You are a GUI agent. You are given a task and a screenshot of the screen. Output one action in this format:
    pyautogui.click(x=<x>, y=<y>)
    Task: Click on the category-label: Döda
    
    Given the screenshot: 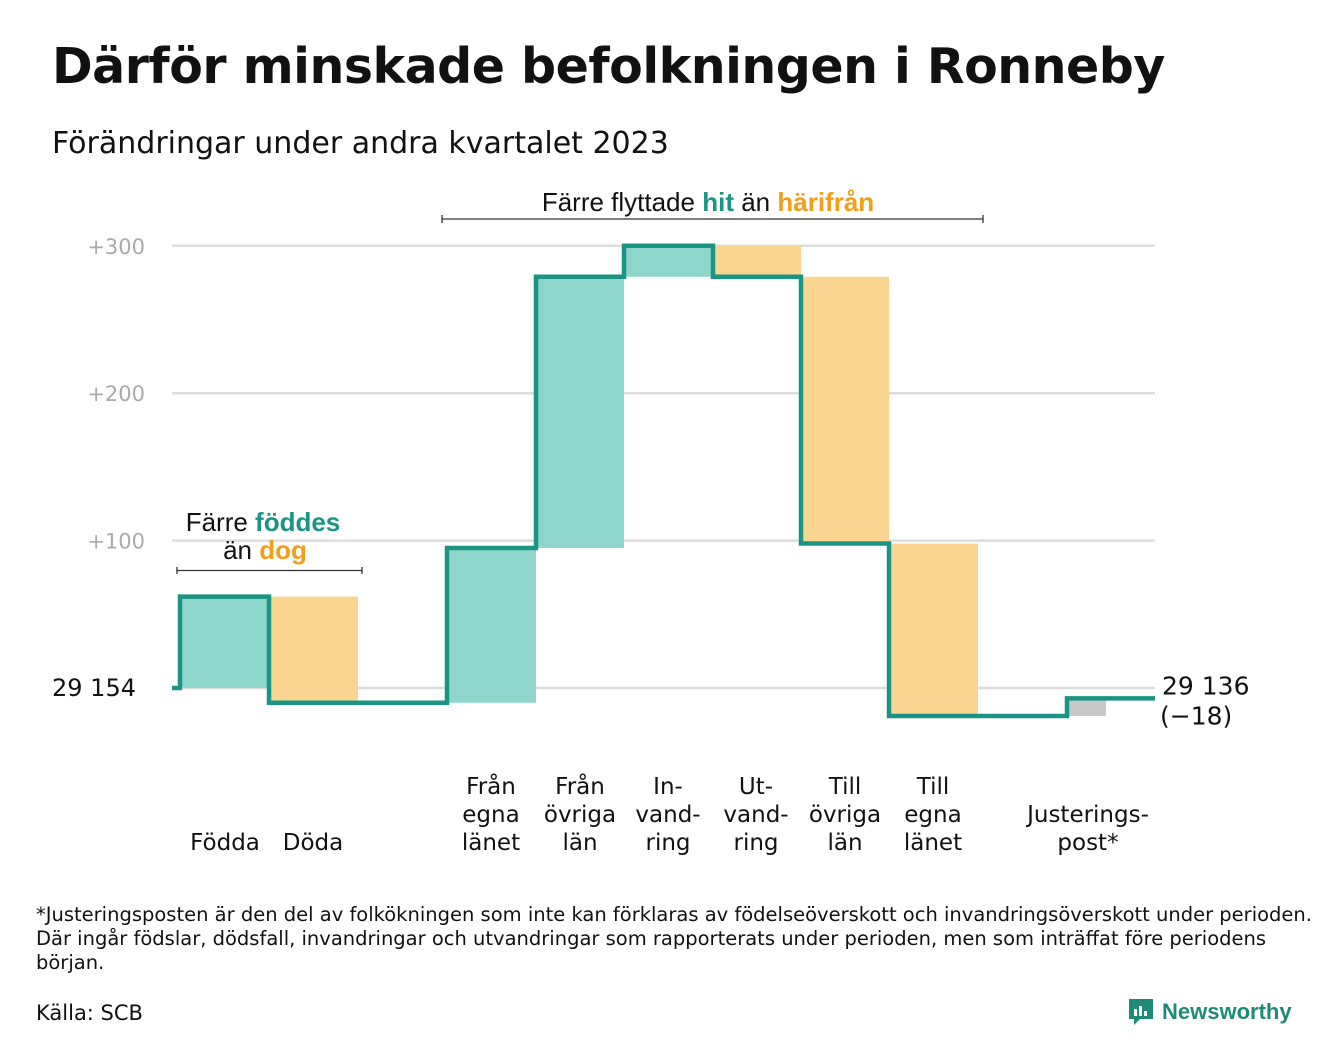 What is the action you would take?
    pyautogui.click(x=313, y=843)
    